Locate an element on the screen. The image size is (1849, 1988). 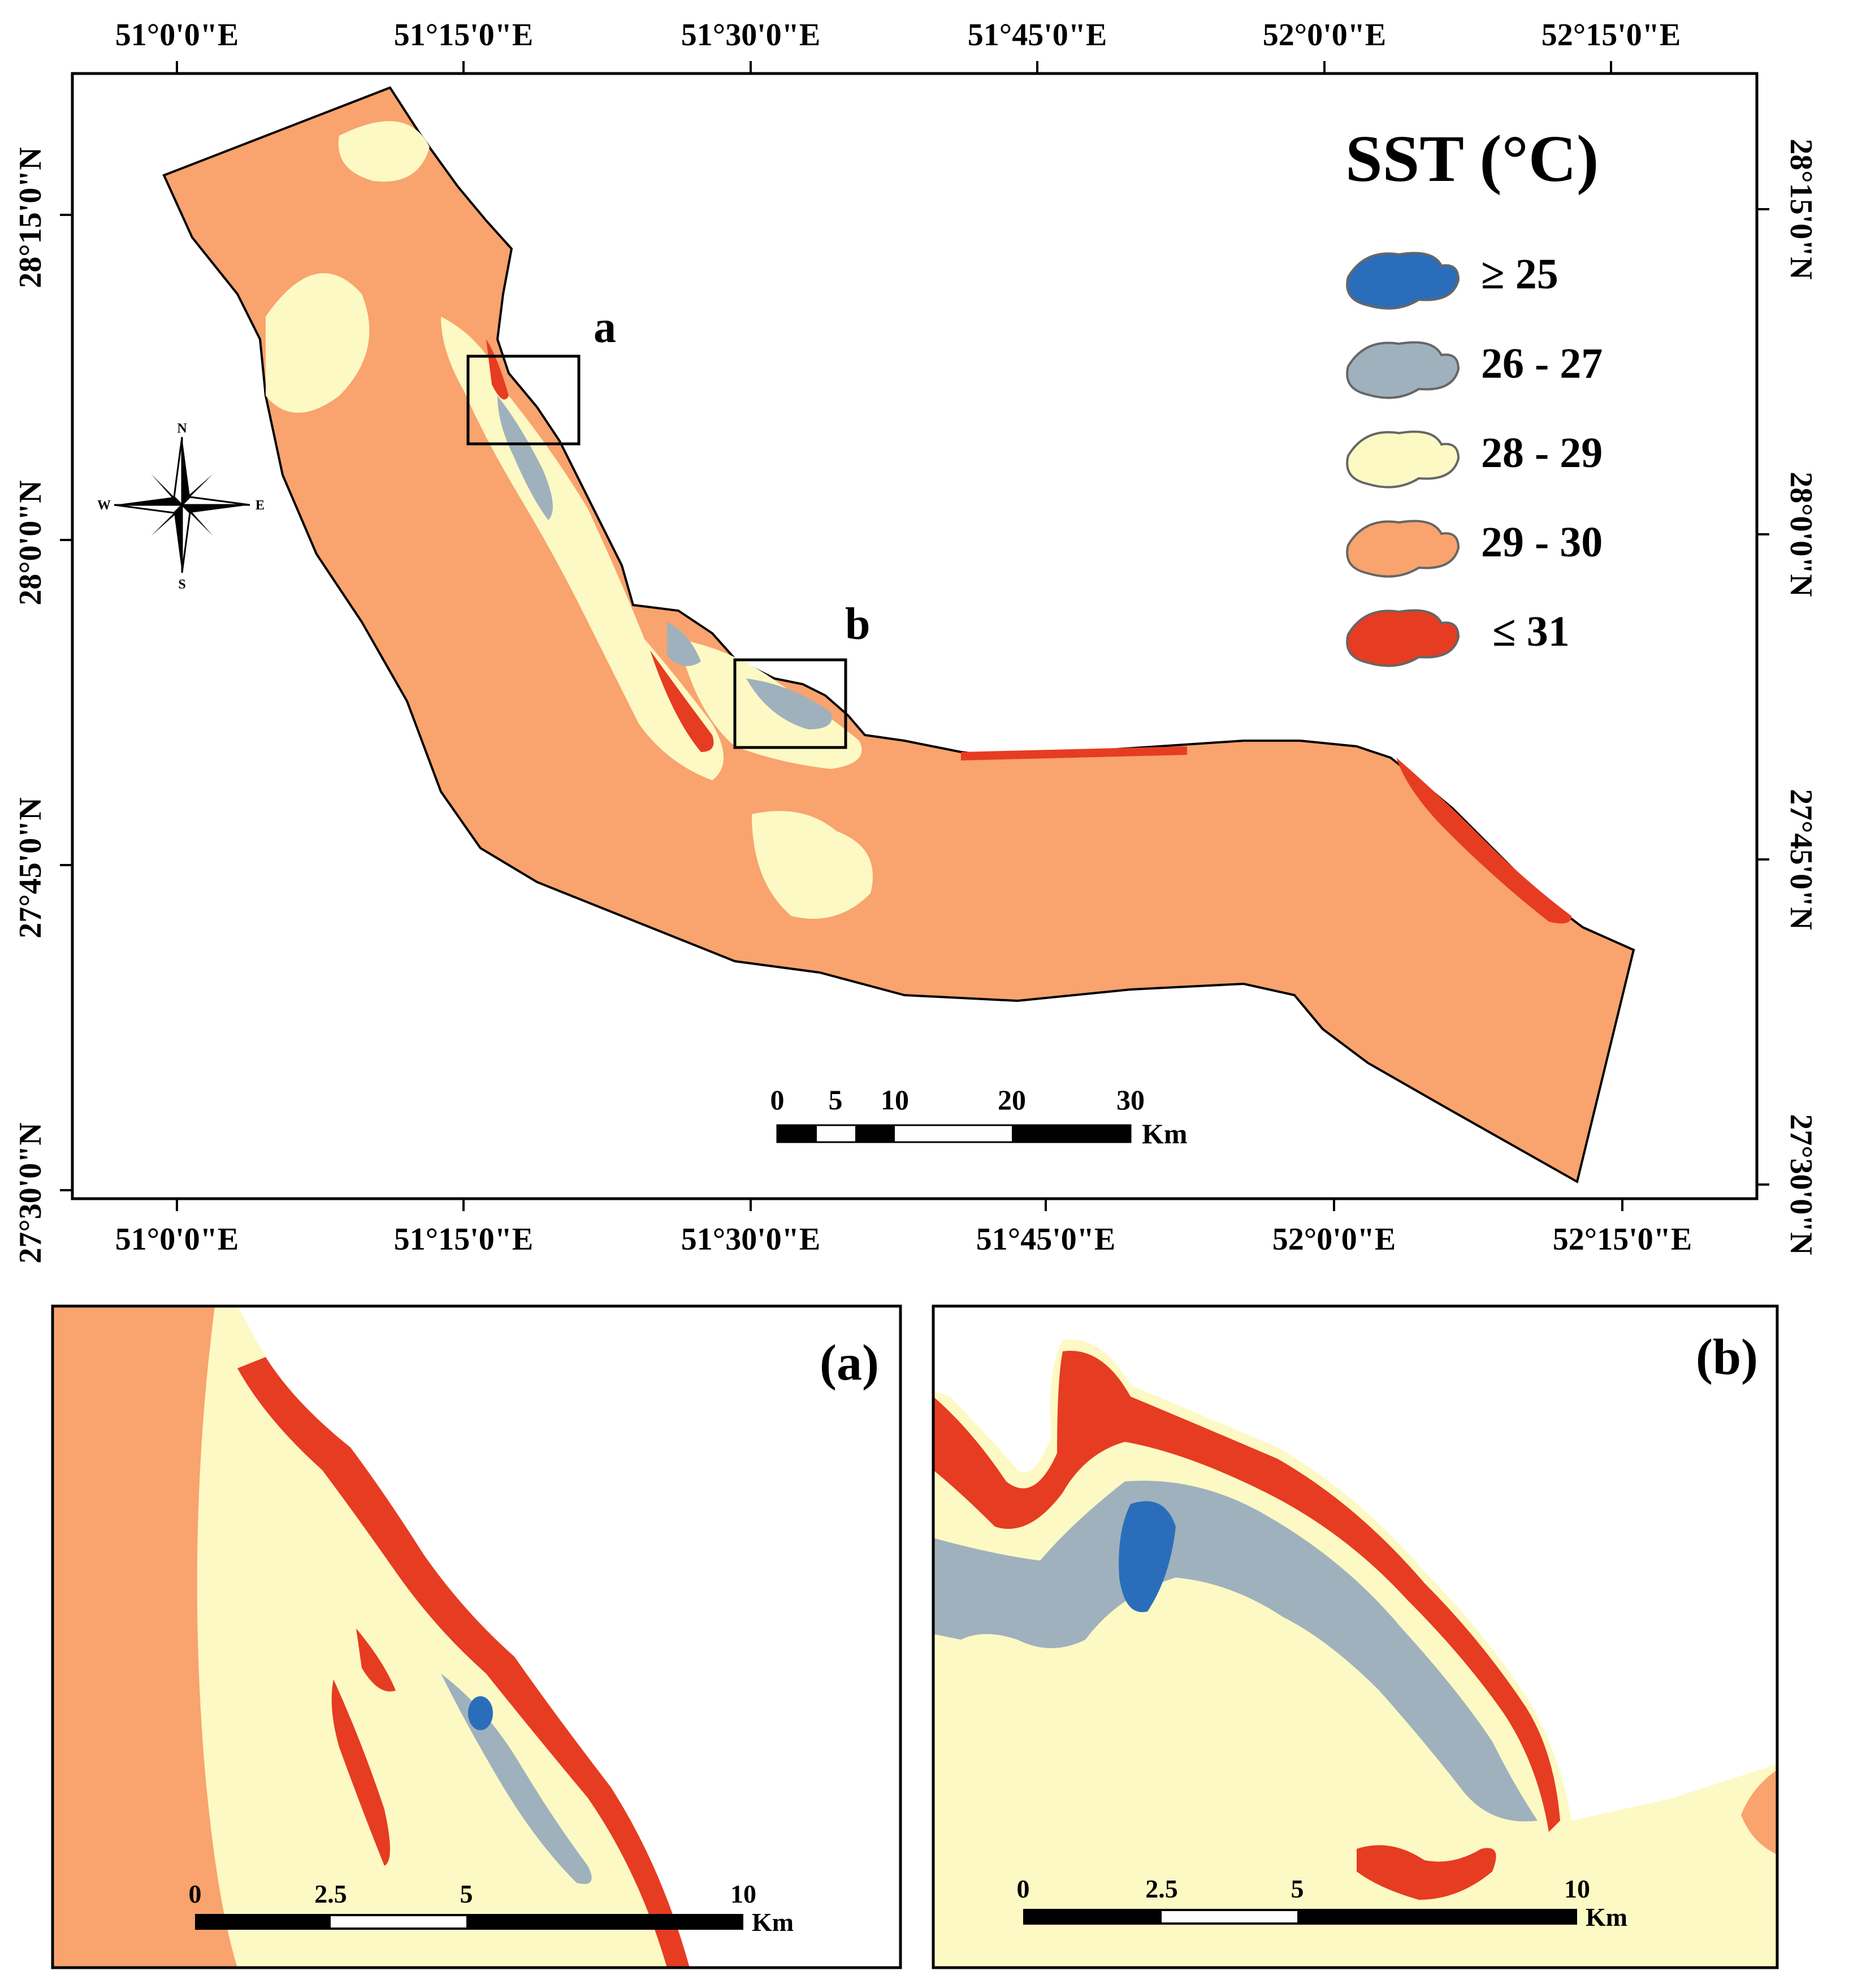
compass-n: N is located at coordinates (182, 429).